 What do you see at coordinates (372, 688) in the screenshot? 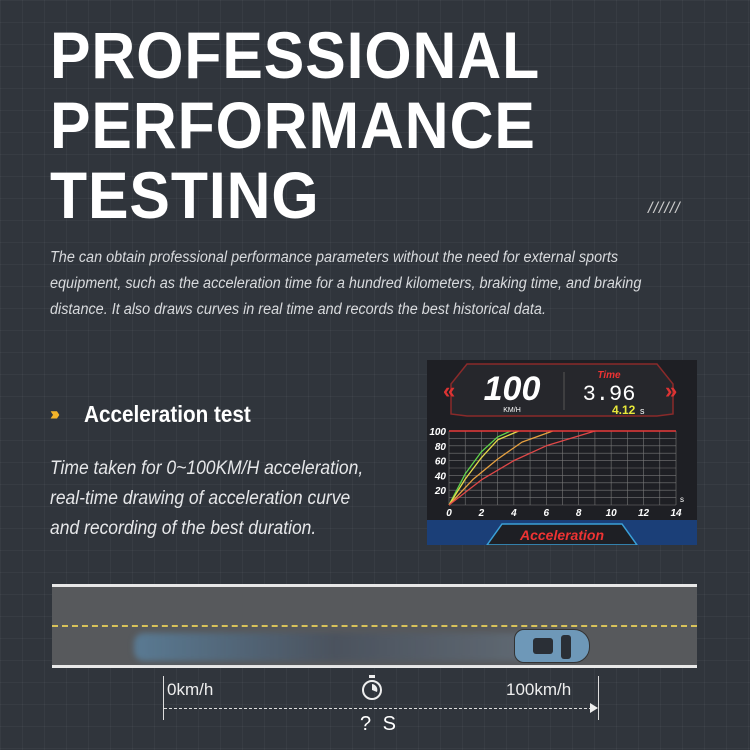
I see `stopwatch-icon` at bounding box center [372, 688].